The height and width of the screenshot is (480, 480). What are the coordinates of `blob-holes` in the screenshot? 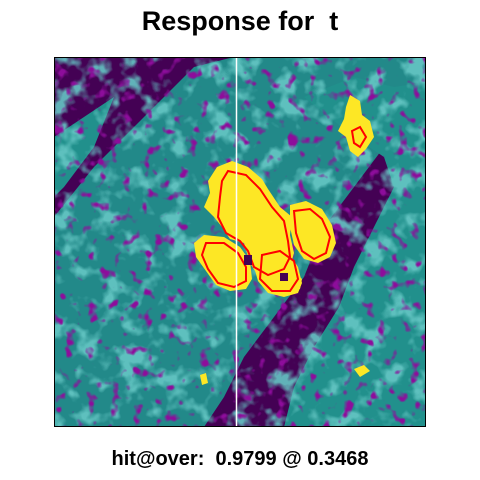 It's located at (266, 268).